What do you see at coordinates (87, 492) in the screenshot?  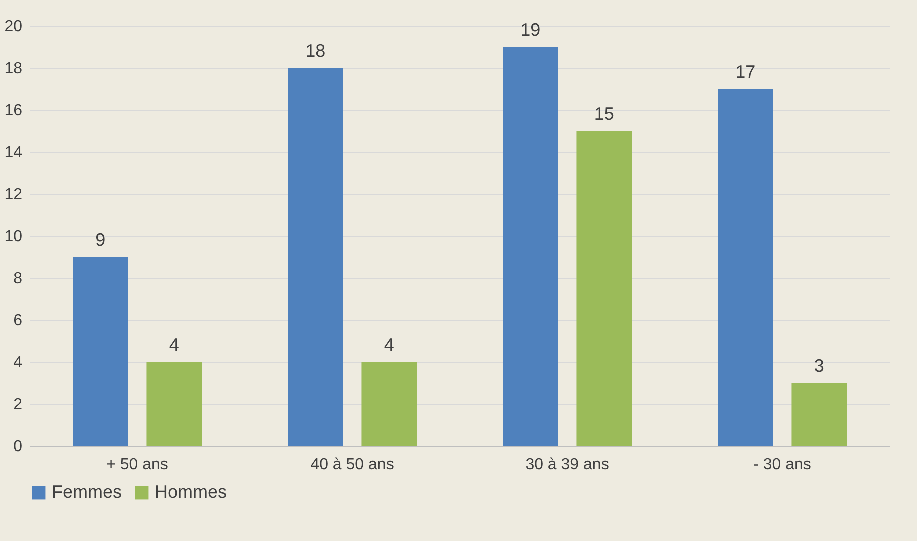 I see `legend-label: Femmes` at bounding box center [87, 492].